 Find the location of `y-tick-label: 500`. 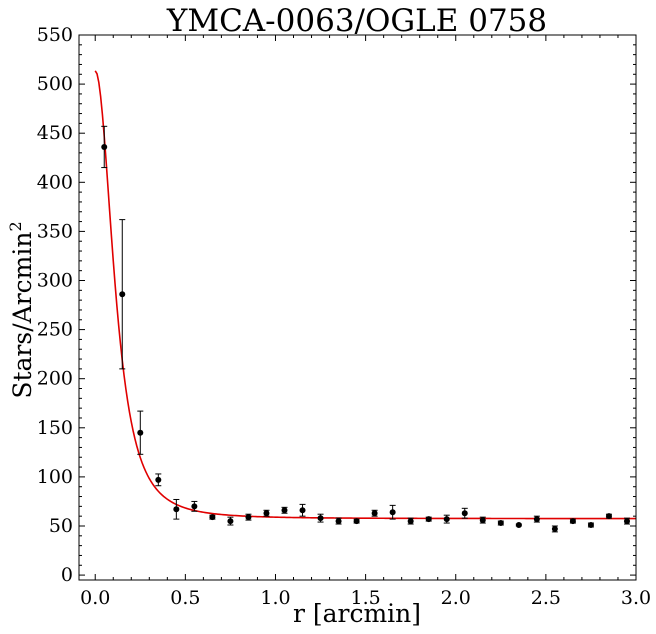

y-tick-label: 500 is located at coordinates (55, 84).